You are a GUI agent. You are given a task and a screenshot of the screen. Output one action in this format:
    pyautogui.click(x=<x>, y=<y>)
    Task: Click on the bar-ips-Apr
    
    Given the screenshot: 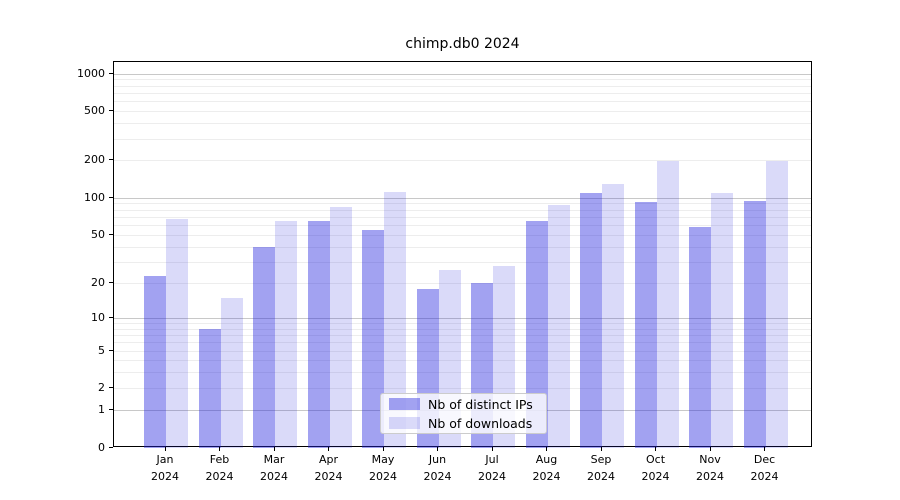 What is the action you would take?
    pyautogui.click(x=318, y=334)
    